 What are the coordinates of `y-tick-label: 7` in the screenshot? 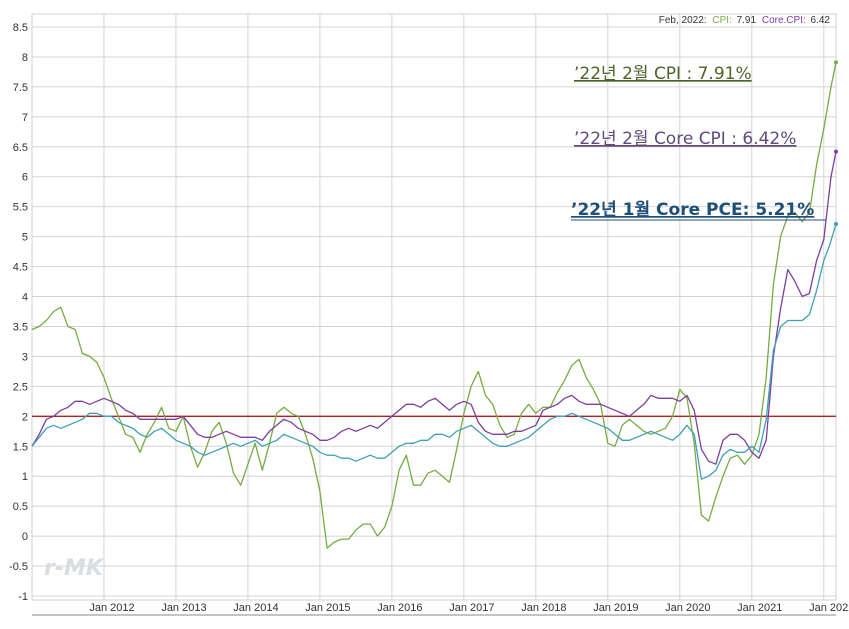 It's located at (25, 118).